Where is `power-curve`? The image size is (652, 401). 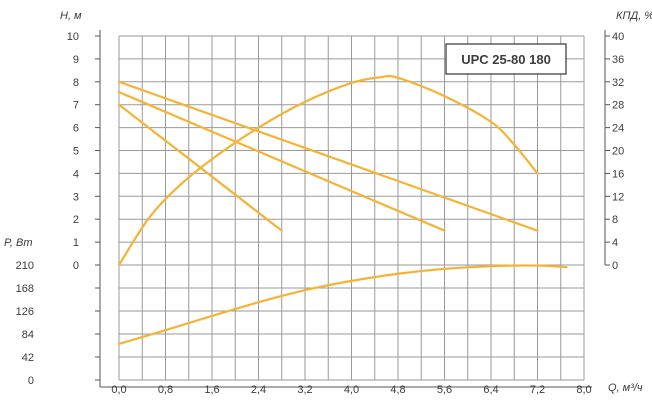
power-curve is located at coordinates (342, 304).